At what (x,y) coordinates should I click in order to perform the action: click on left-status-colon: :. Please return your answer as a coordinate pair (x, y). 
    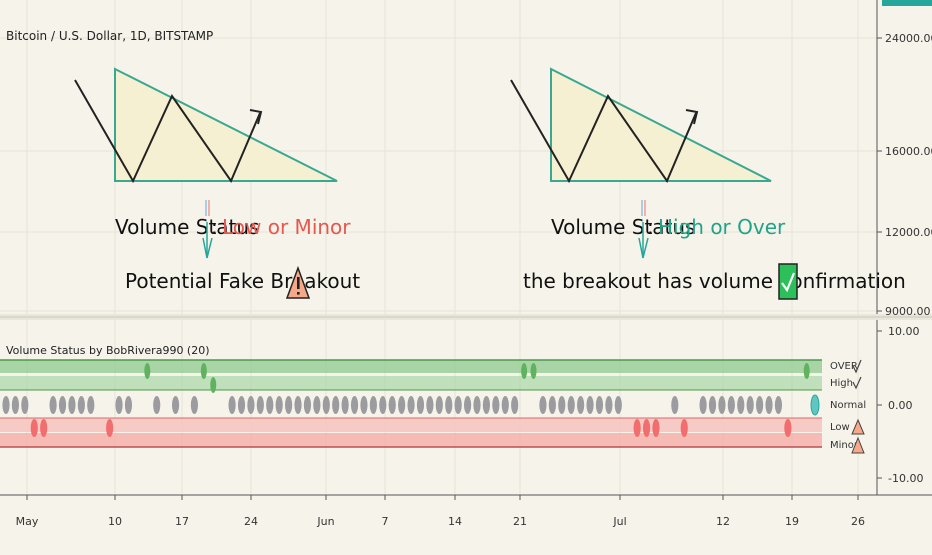
    Looking at the image, I should click on (214, 227).